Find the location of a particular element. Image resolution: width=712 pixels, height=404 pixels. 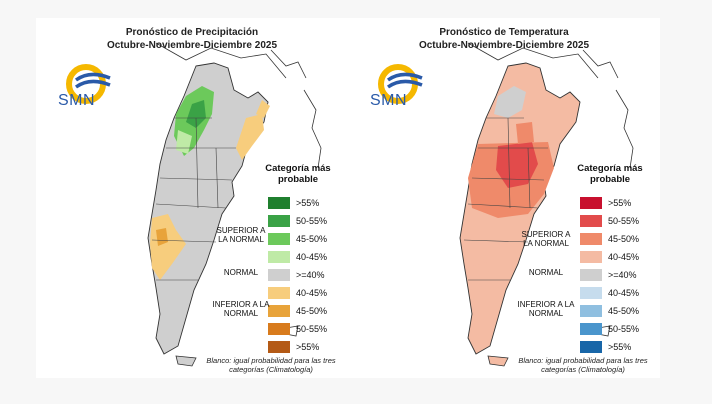

precipitation-title-line1: Pronóstico de Precipitación is located at coordinates (192, 32).